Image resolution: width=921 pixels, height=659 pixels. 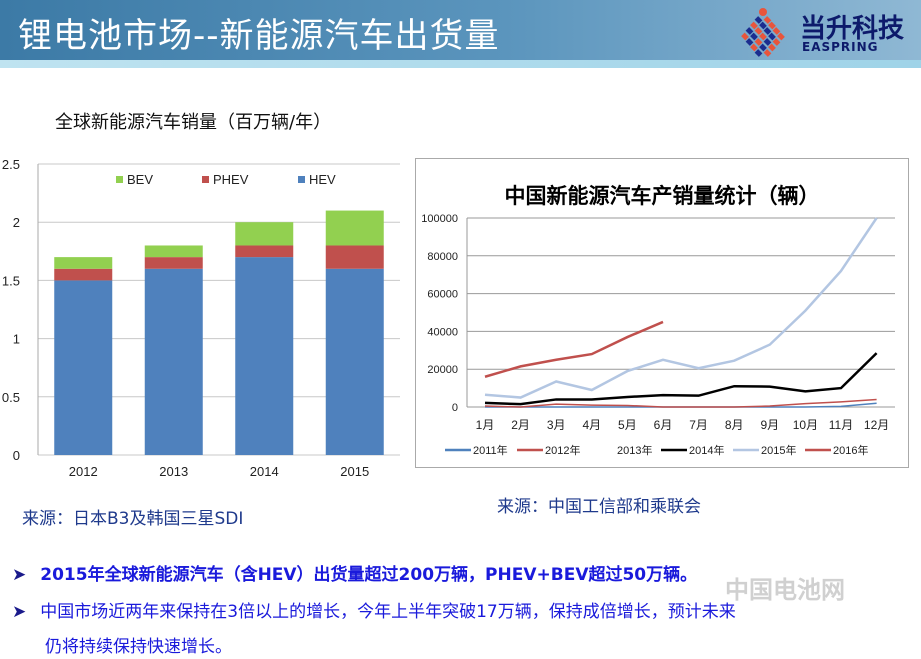 I want to click on logo-dot, so click(x=763, y=12).